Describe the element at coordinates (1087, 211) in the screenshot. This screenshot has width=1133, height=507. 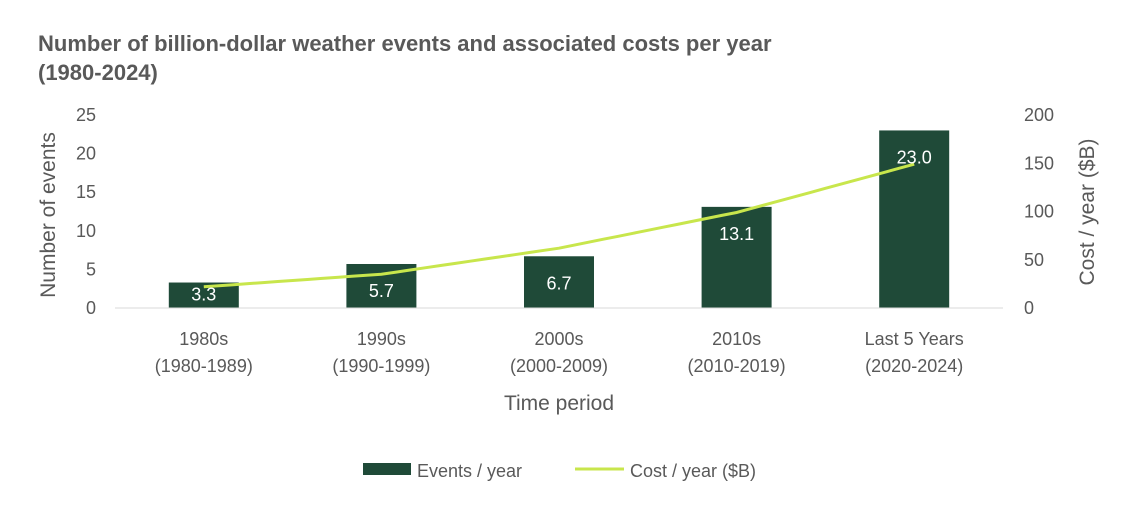
I see `y2-axis-title: Cost / year ($B)` at that location.